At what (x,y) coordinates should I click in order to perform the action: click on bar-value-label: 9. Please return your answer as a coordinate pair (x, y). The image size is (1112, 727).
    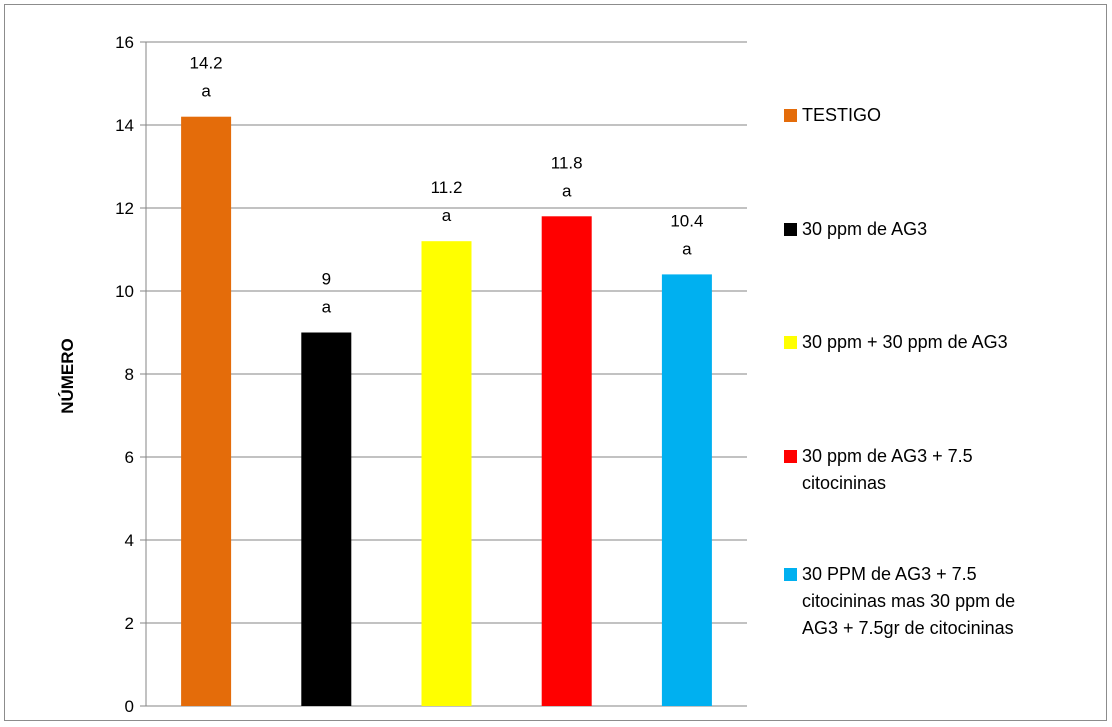
    Looking at the image, I should click on (326, 279).